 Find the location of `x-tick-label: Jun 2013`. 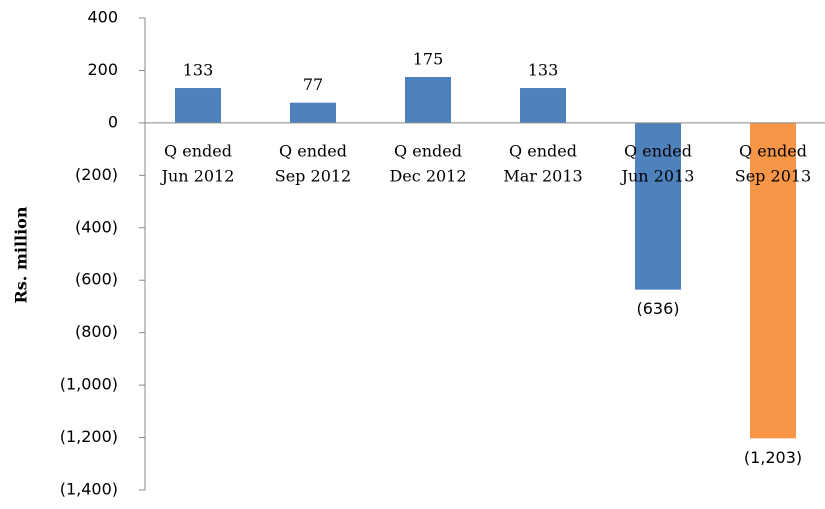

x-tick-label: Jun 2013 is located at coordinates (657, 176).